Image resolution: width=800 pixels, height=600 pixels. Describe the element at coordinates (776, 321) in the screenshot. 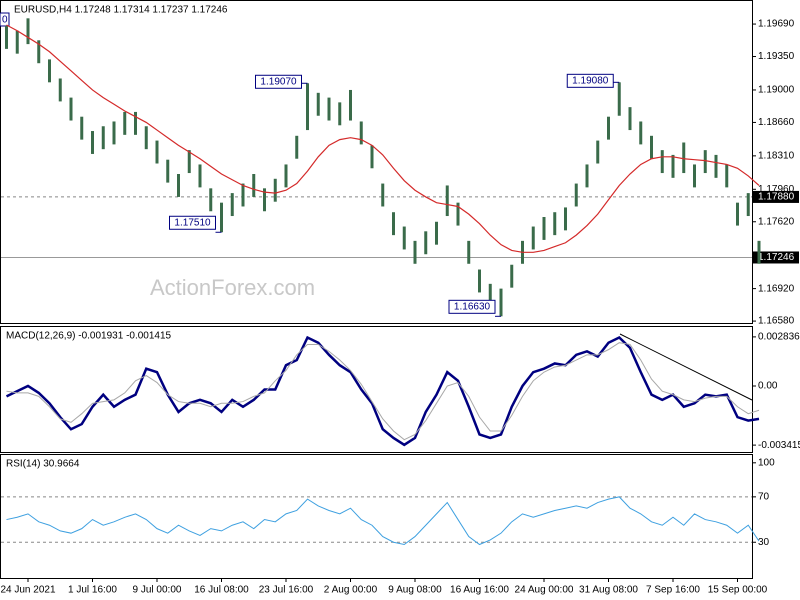

I see `y-tick-label: 1.16580` at that location.